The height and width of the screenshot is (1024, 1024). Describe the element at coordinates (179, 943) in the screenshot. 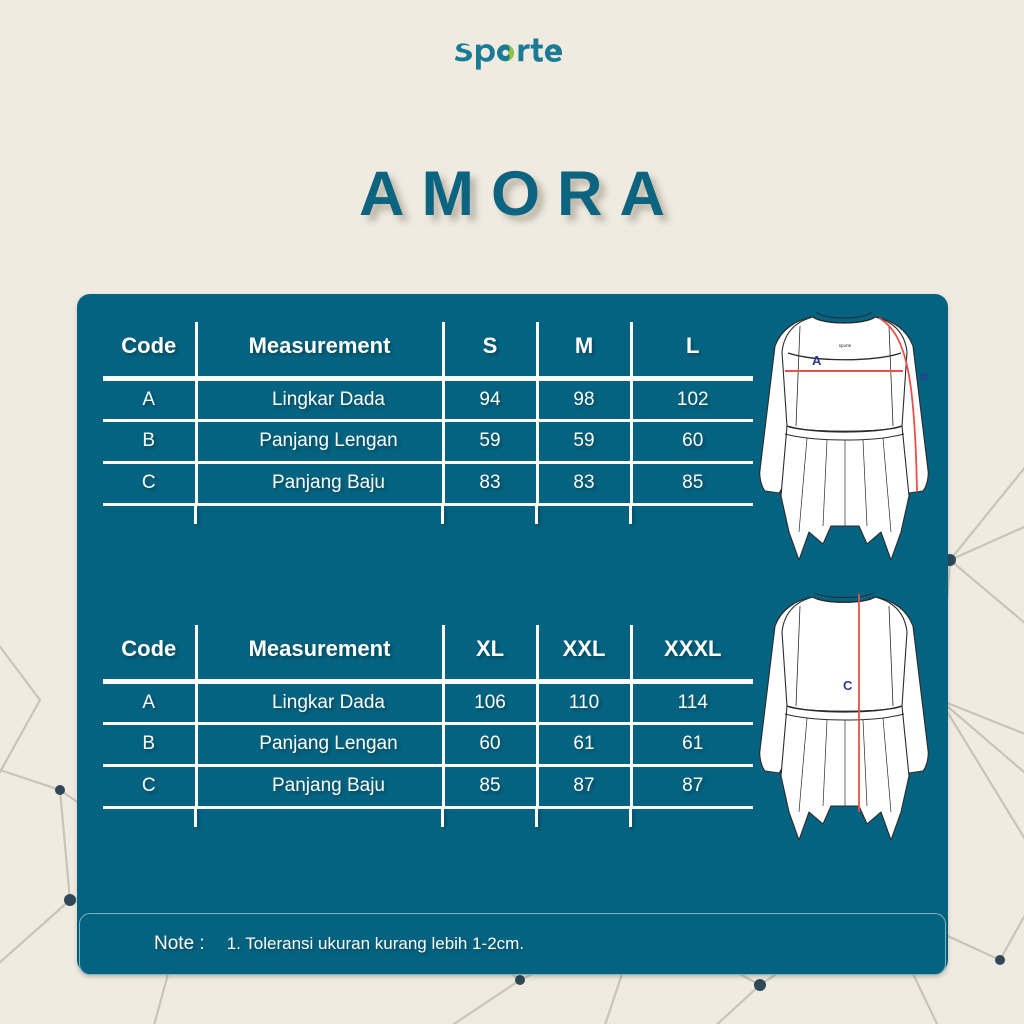

I see `note-label: Note :` at that location.